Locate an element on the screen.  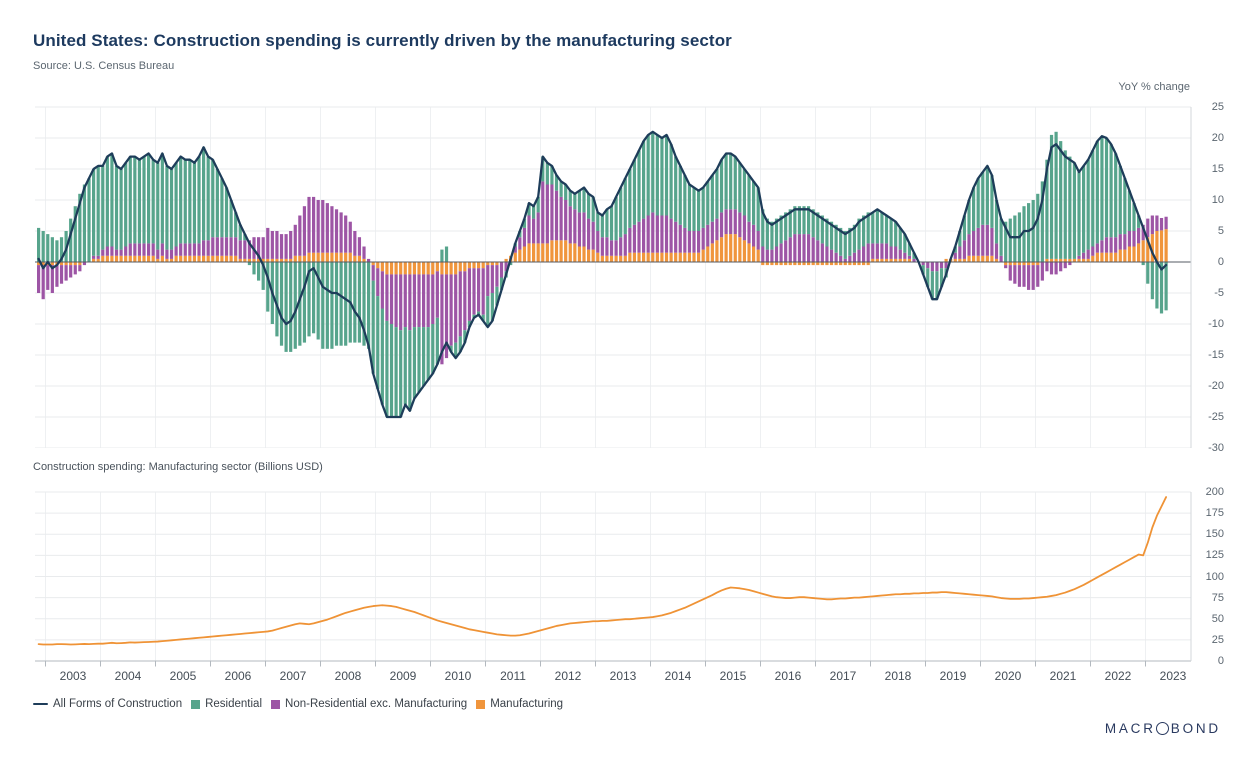
x-tick-label: 2021 is located at coordinates (1063, 676).